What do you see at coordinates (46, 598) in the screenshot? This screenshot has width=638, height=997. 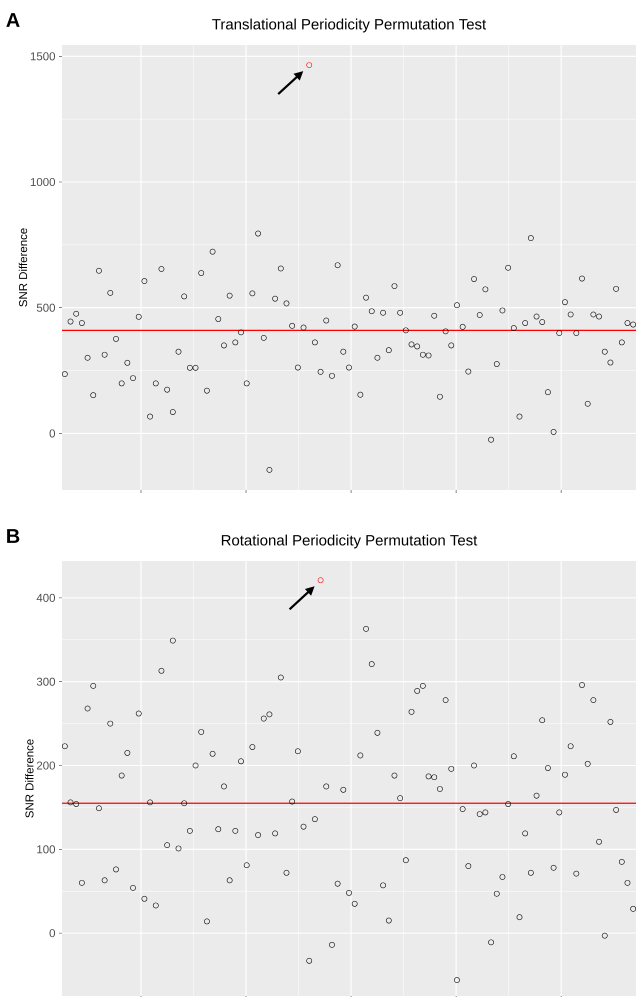 I see `y-tick-label: 400` at bounding box center [46, 598].